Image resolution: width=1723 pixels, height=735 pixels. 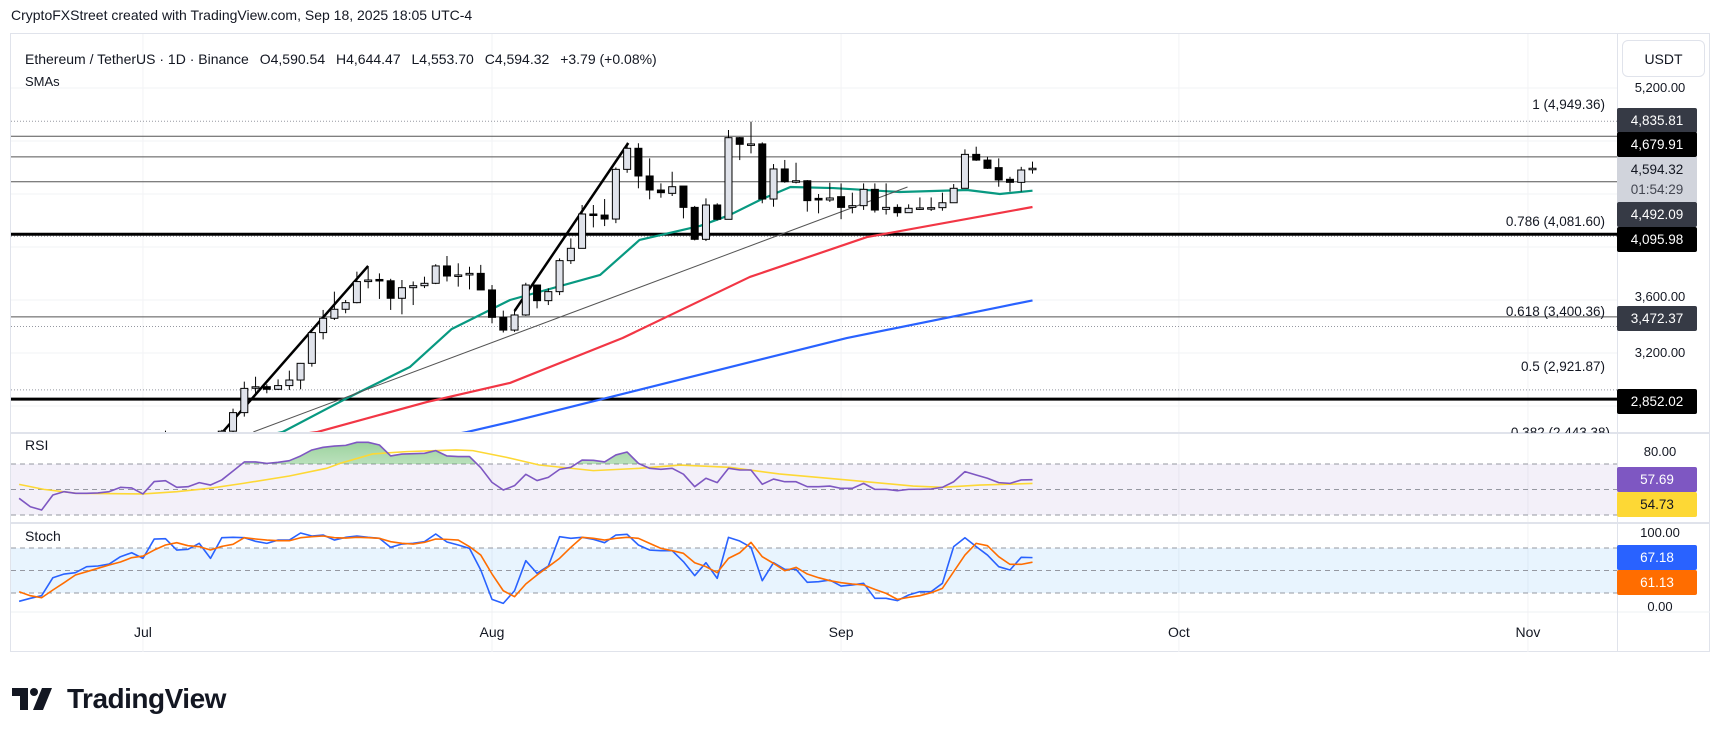 I want to click on rsi-title: RSI, so click(x=37, y=445).